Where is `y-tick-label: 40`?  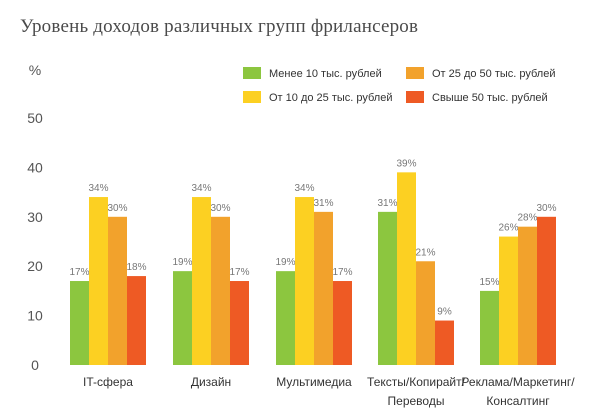 y-tick-label: 40 is located at coordinates (35, 167).